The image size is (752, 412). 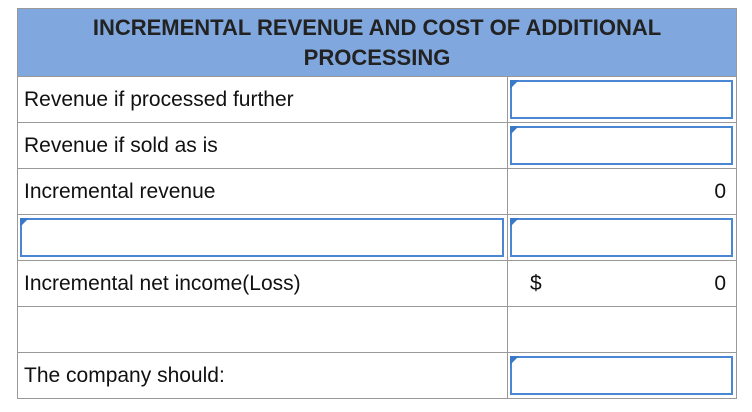 I want to click on row-label: Incremental net income(Loss), so click(x=263, y=283).